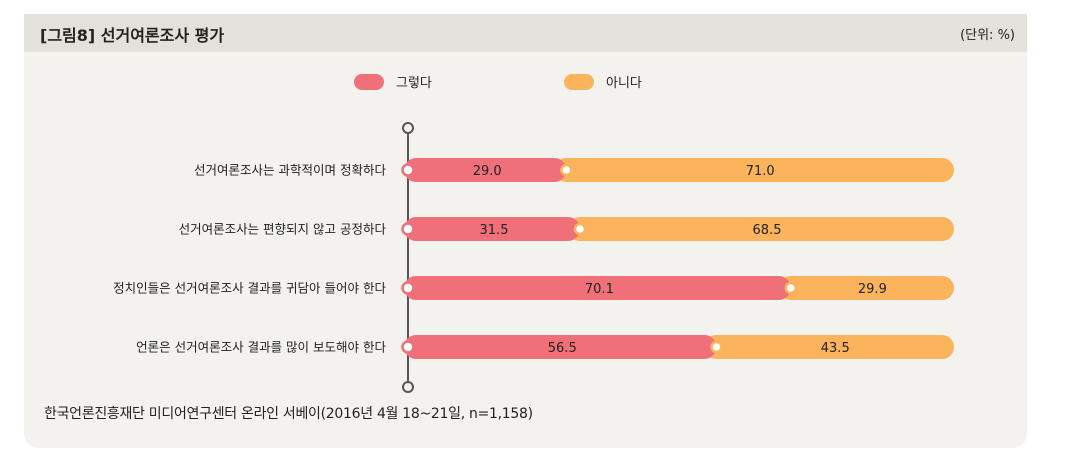  I want to click on chart-header: [그림8] 선거여론조사 평가 (단위: %), so click(525, 33).